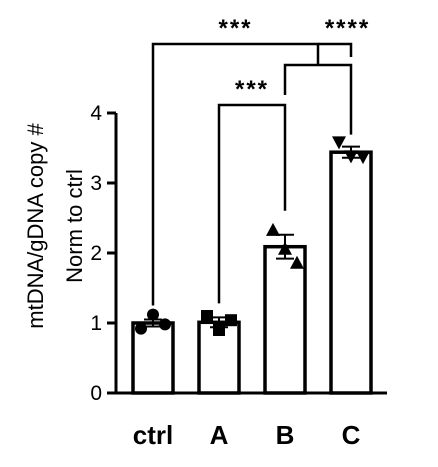  Describe the element at coordinates (252, 203) in the screenshot. I see `significance-bracket-A-B` at that location.